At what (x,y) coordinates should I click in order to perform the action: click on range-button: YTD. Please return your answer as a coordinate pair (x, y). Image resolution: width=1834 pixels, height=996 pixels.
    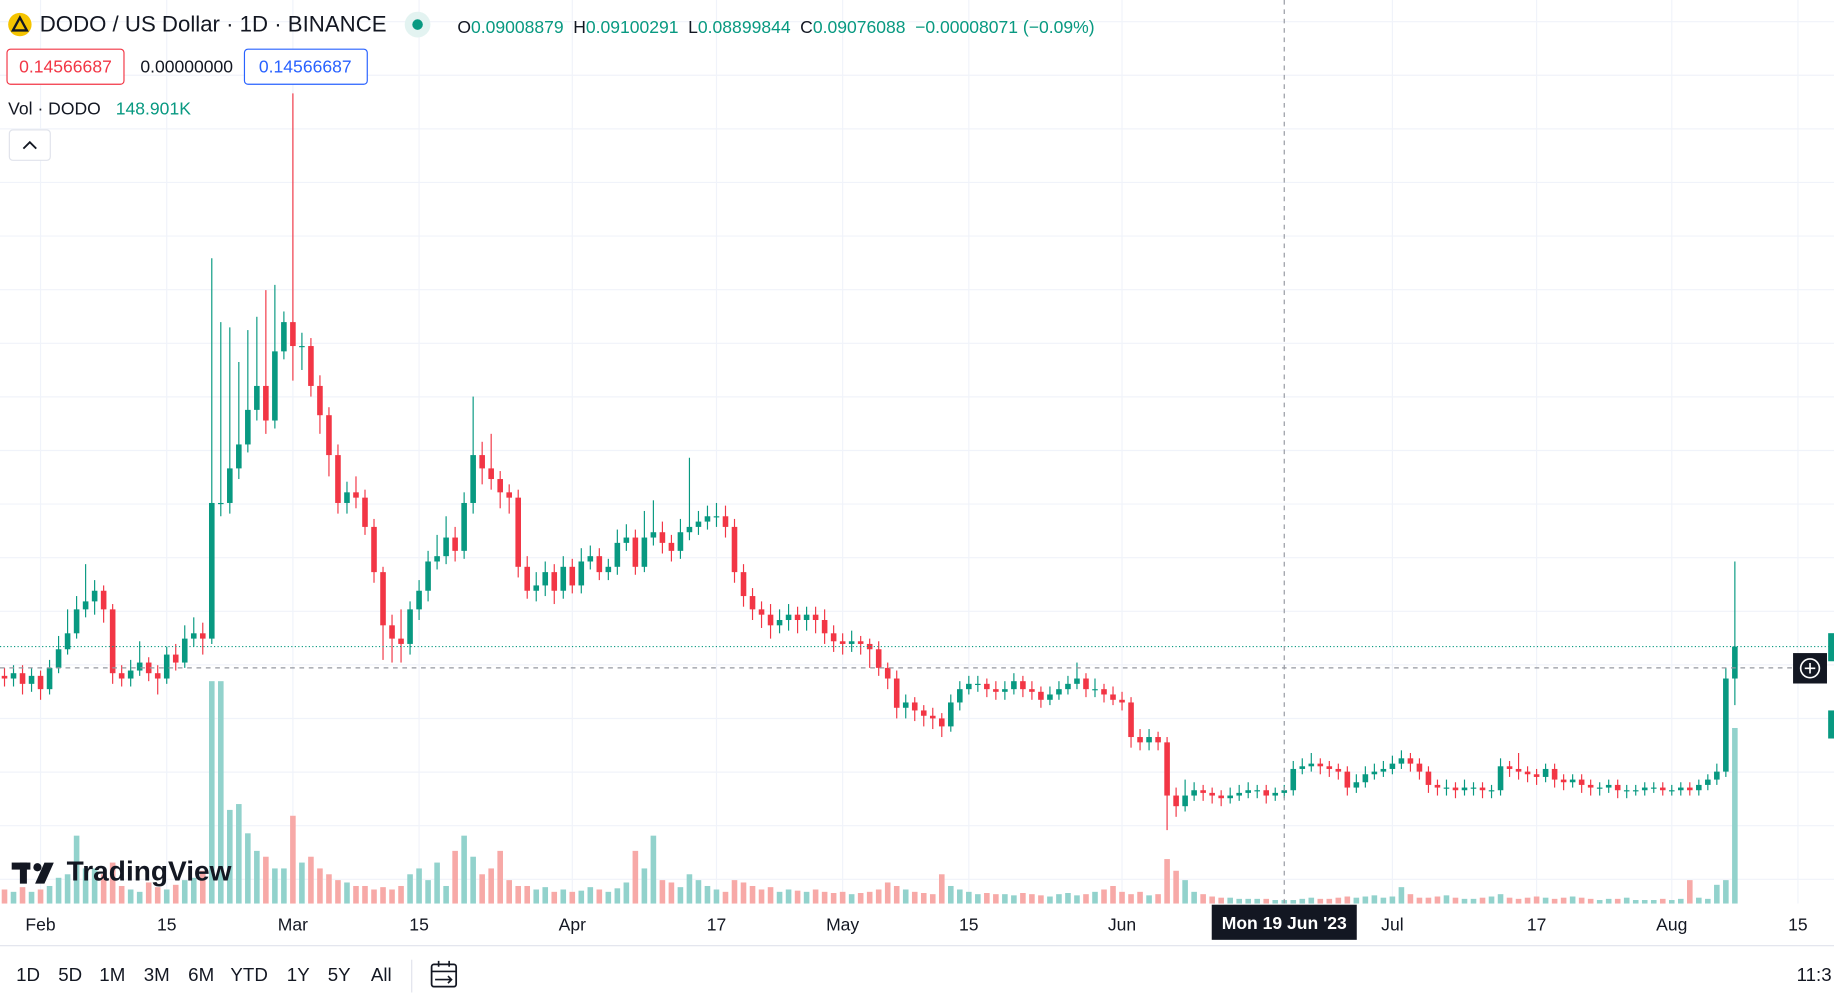
    Looking at the image, I should click on (248, 974).